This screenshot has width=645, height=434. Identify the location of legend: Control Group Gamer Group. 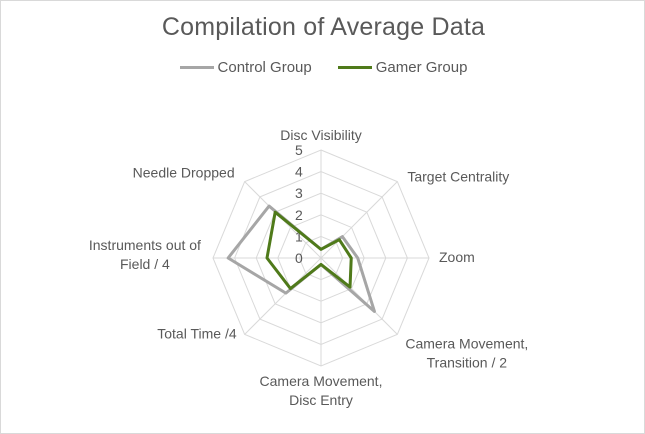
(323, 67).